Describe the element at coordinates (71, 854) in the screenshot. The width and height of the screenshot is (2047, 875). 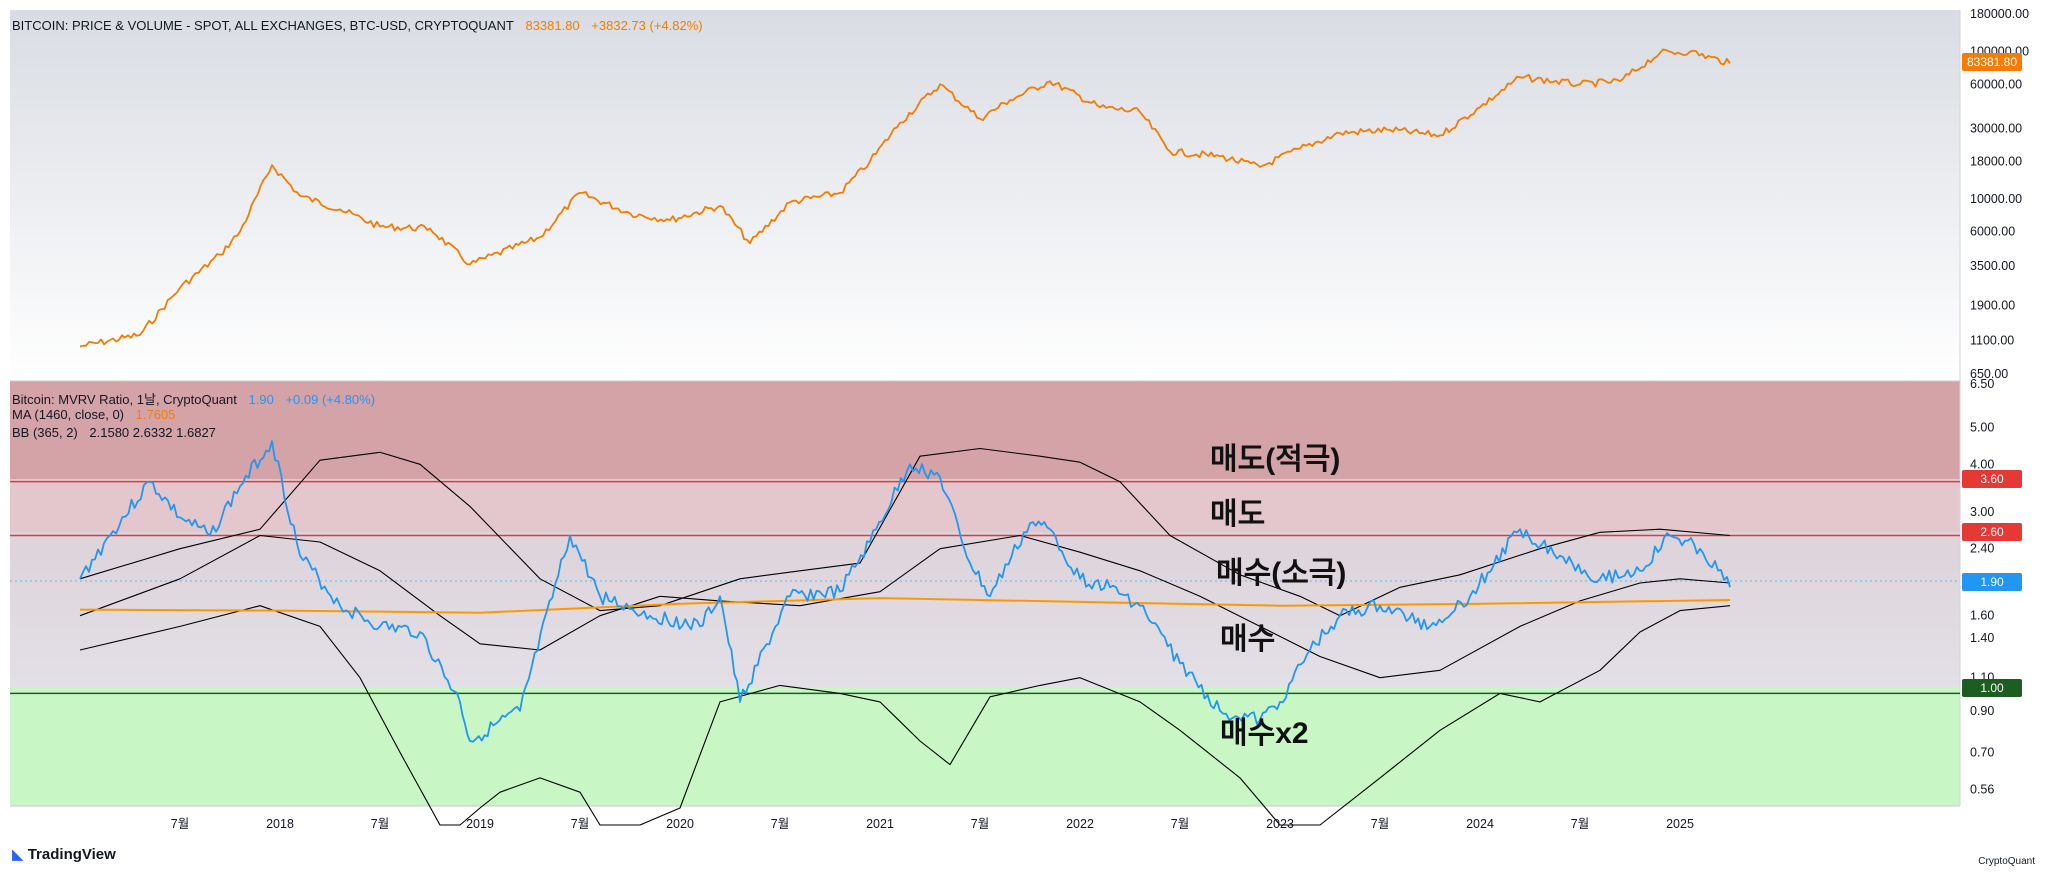
I see `tradingview-label: TradingView` at that location.